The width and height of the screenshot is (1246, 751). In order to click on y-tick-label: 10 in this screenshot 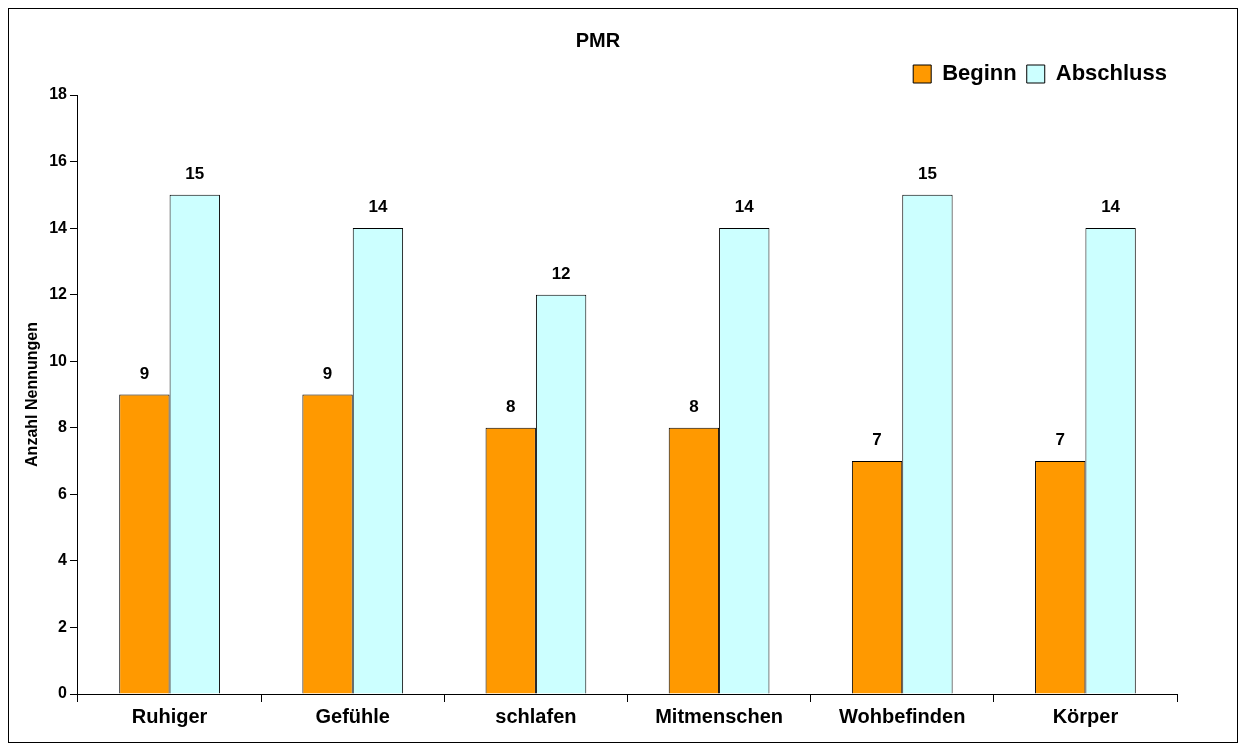, I will do `click(58, 360)`.